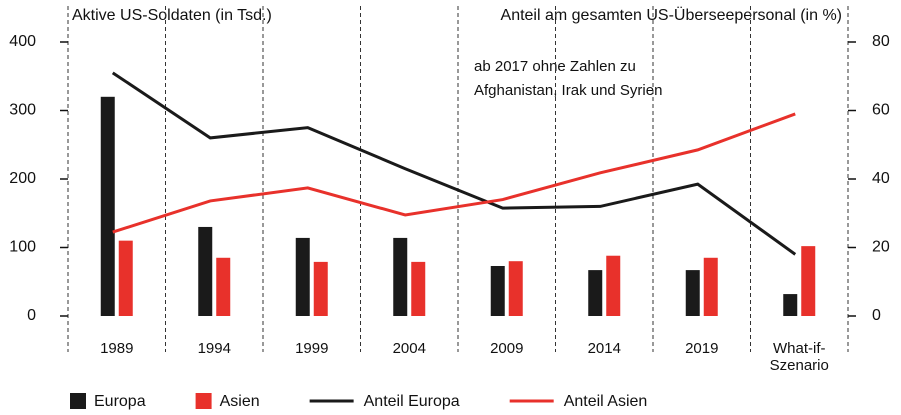 This screenshot has height=415, width=901. I want to click on y-axis-title: Aktive US-Soldaten (in Tsd.), so click(172, 15).